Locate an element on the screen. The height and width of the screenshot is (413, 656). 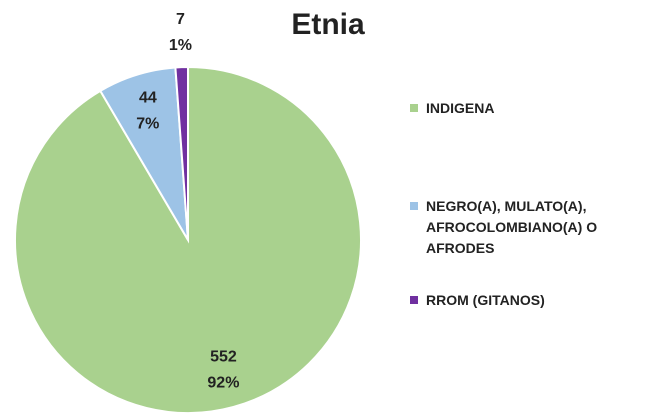
legend-item: INDIGENA is located at coordinates (452, 108).